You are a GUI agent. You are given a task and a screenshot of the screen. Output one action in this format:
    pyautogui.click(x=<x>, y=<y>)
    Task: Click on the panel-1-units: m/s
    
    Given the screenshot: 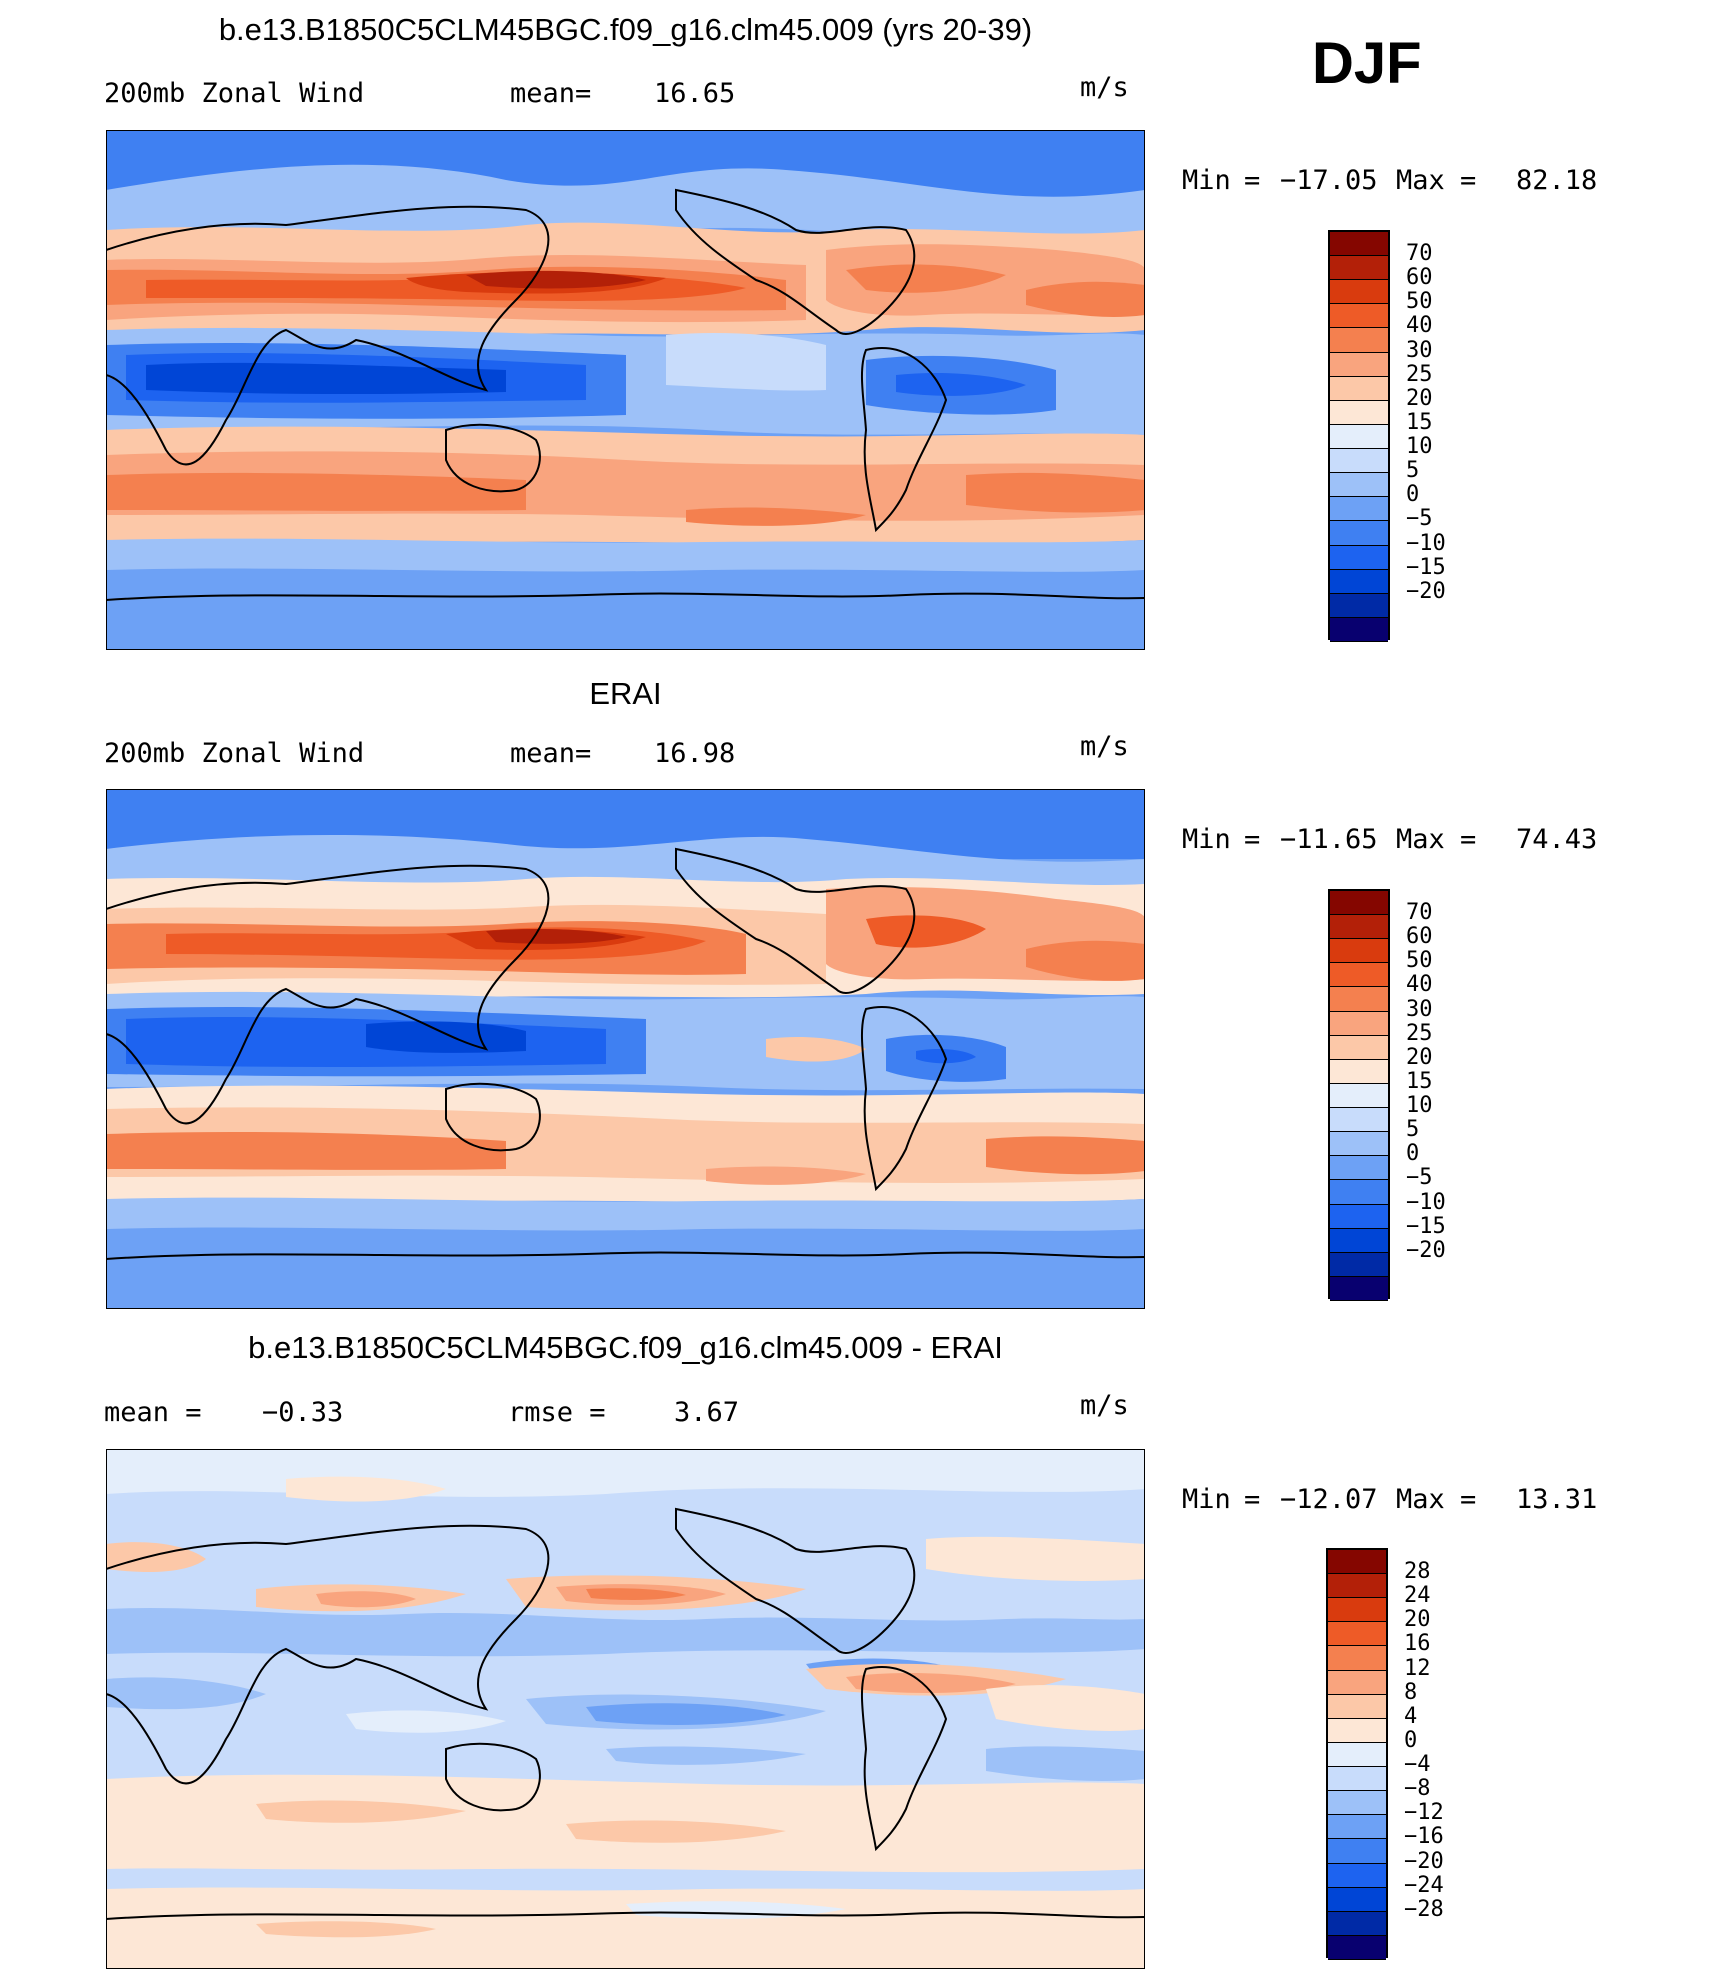 What is the action you would take?
    pyautogui.click(x=1104, y=87)
    